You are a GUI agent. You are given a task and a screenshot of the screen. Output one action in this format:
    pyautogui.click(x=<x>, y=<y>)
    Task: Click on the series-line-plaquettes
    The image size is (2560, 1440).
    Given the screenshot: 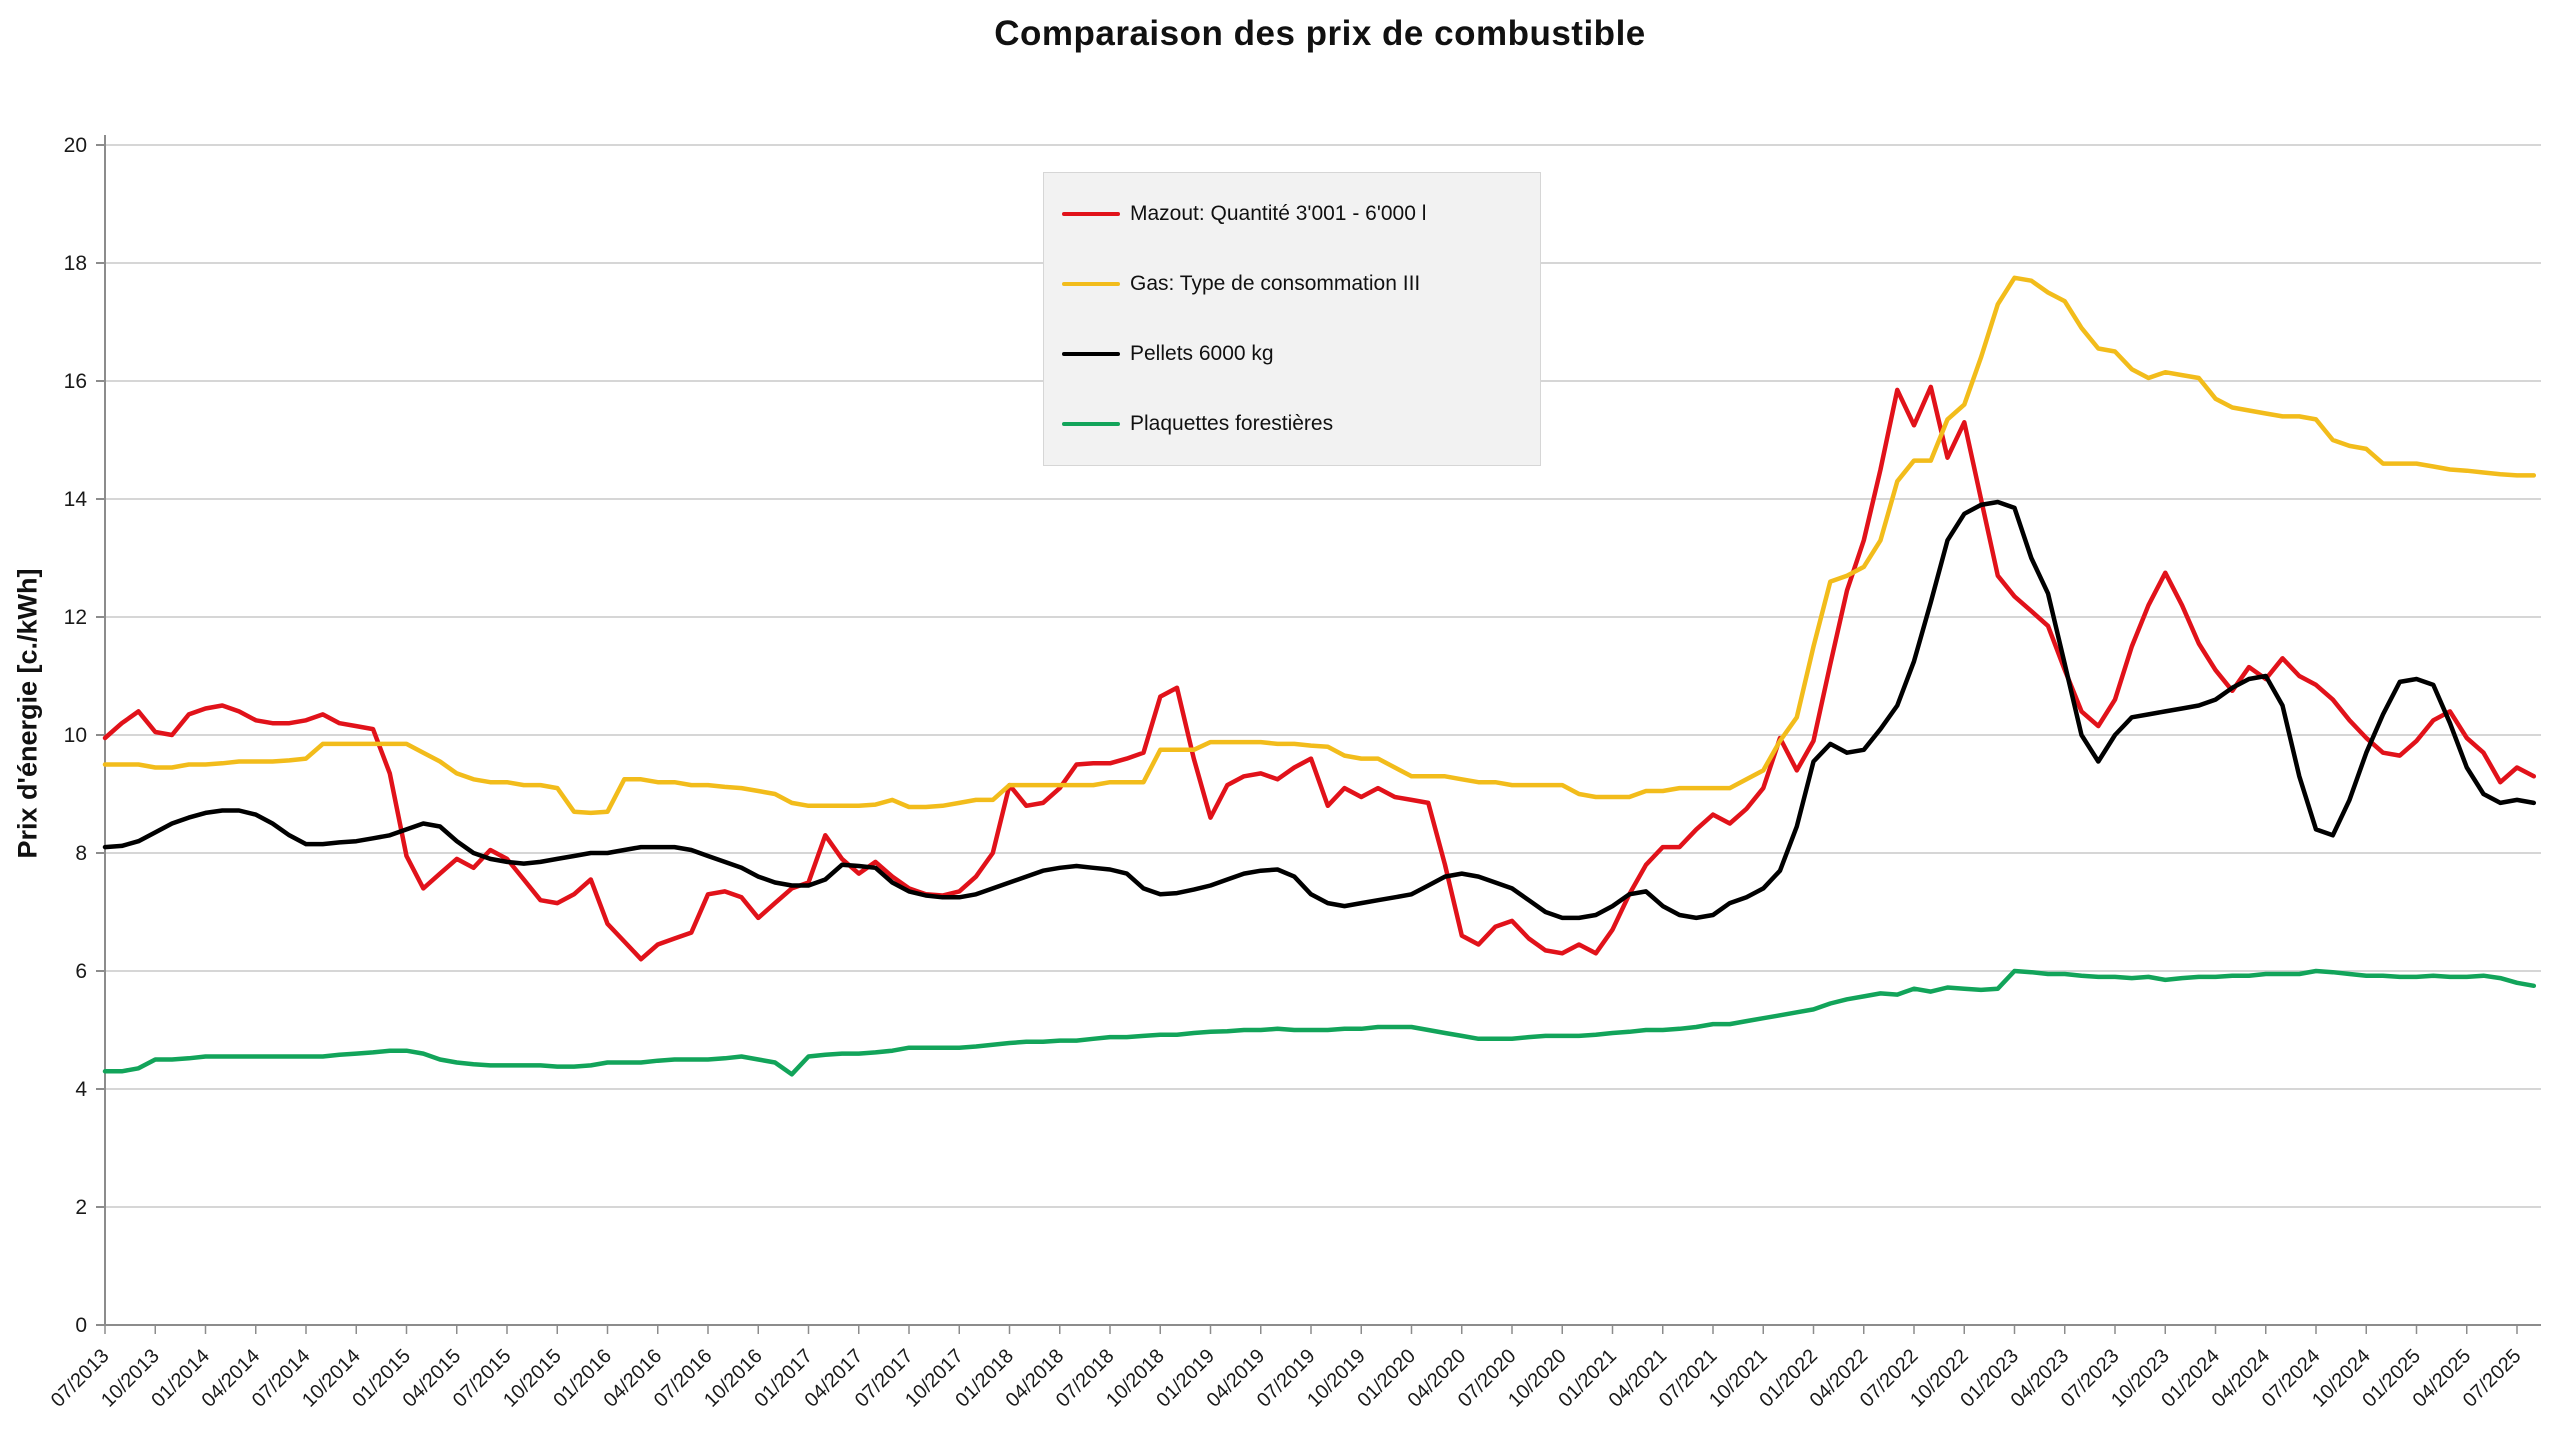 What is the action you would take?
    pyautogui.click(x=1319, y=1022)
    